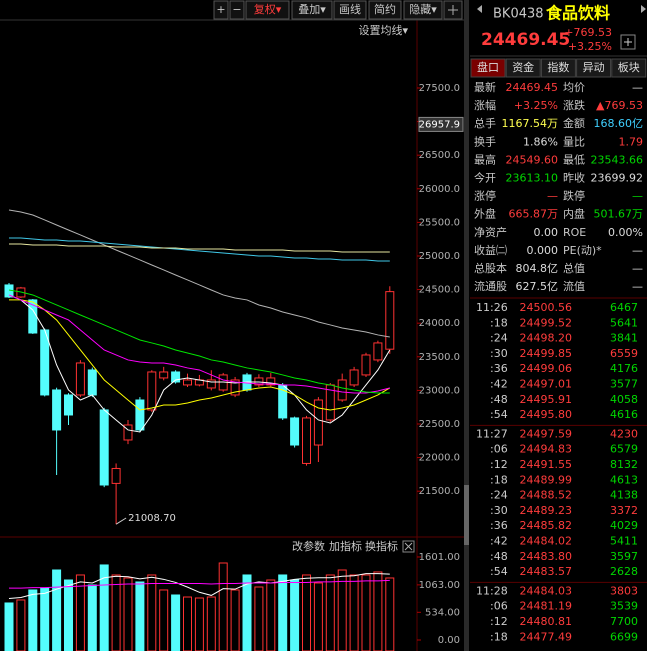  I want to click on y-tick-label: 21500.0, so click(439, 491).